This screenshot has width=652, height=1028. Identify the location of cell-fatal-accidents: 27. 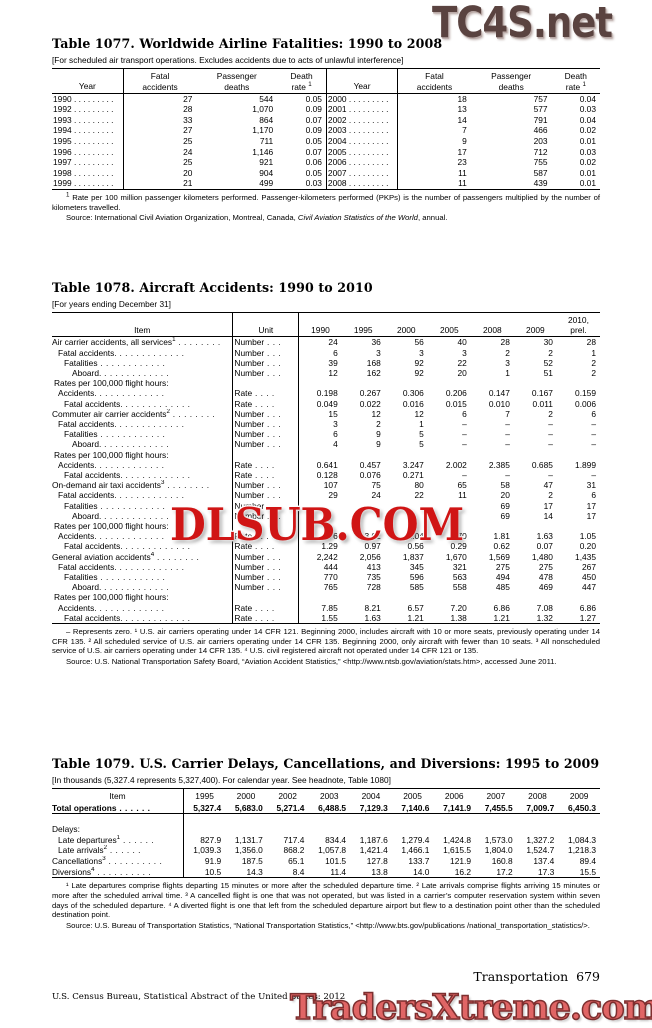
(159, 131).